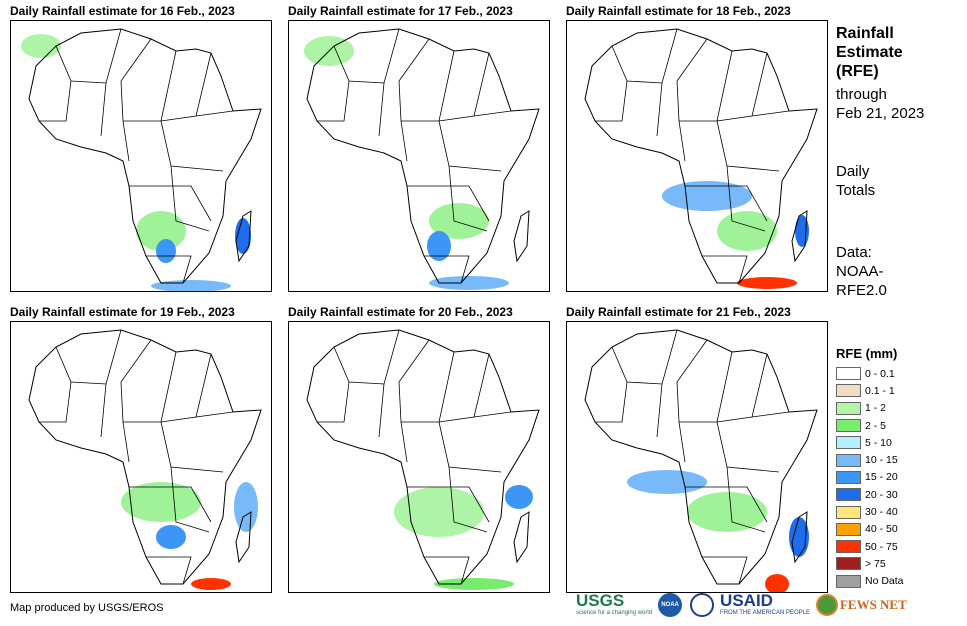  Describe the element at coordinates (880, 104) in the screenshot. I see `through-date: through Feb 21, 2023` at that location.